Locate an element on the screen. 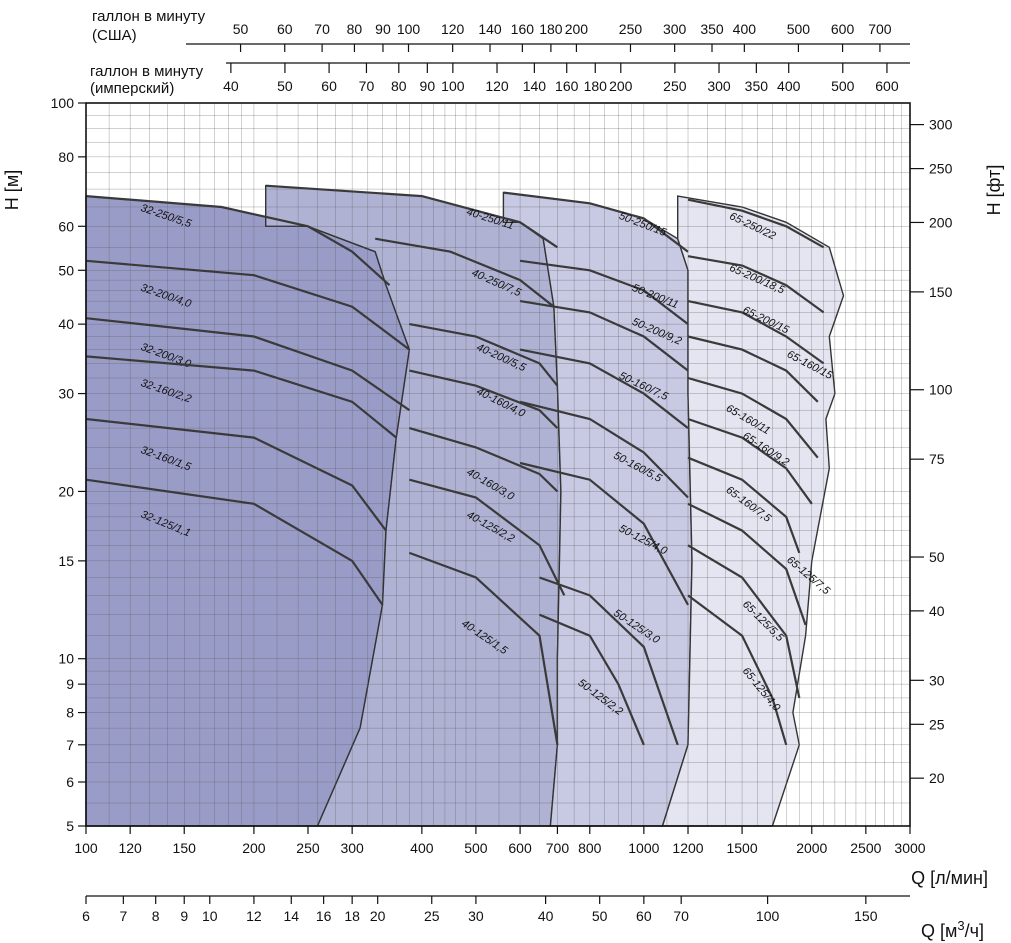 The image size is (1011, 943). imp-gpm-tick-label: 140 is located at coordinates (535, 86).